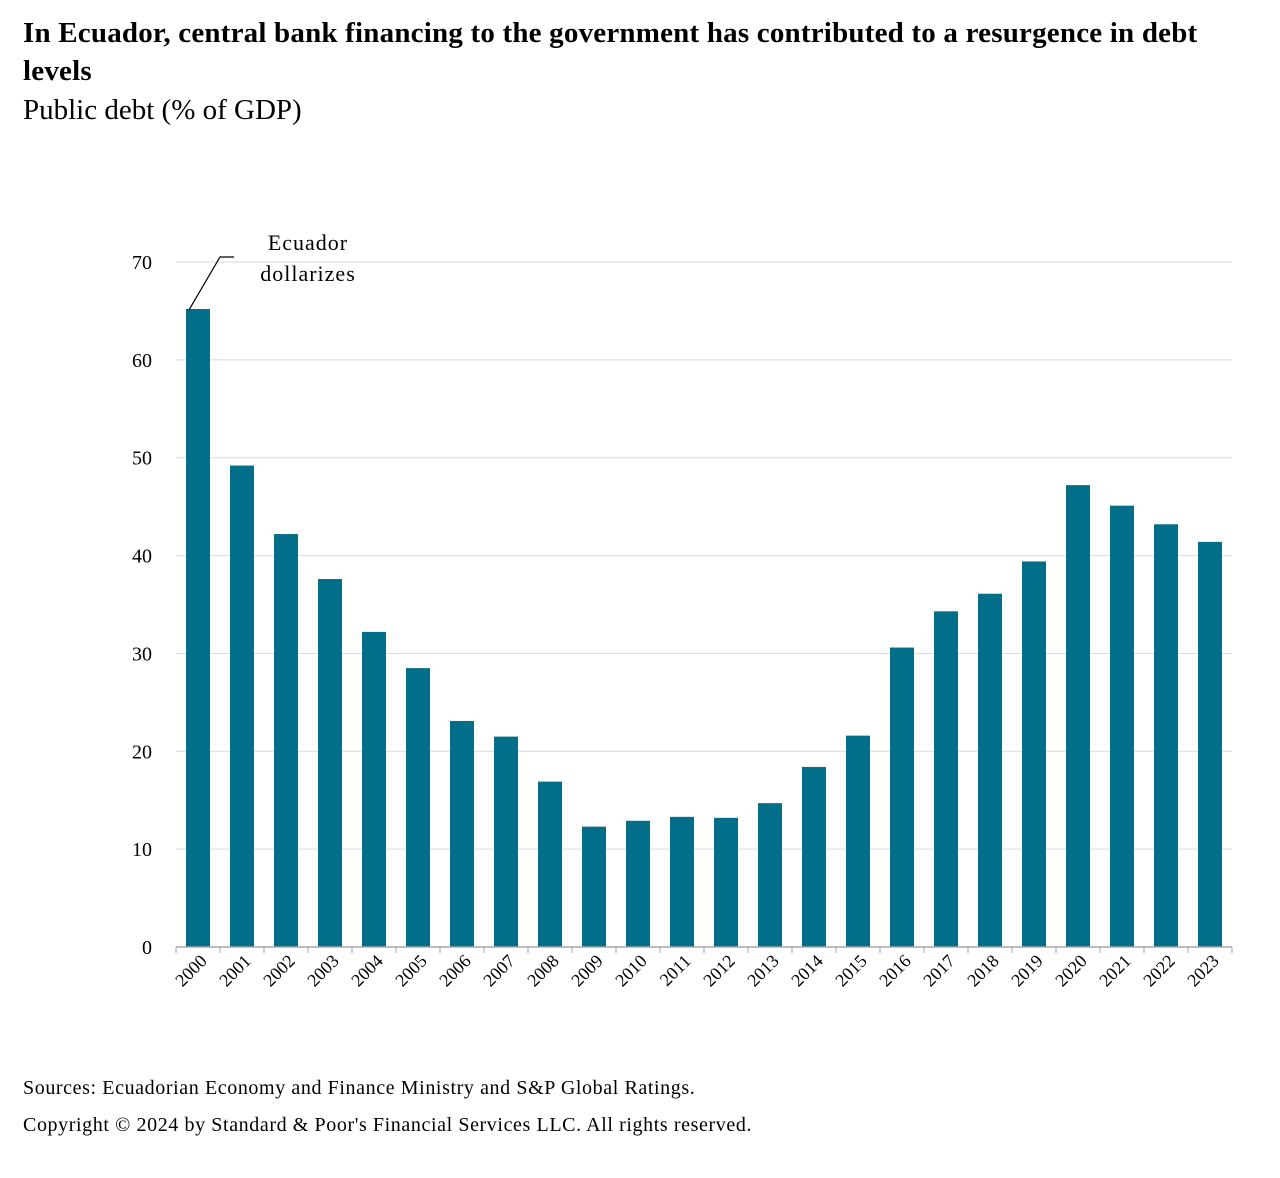  What do you see at coordinates (587, 971) in the screenshot?
I see `x-tick-label: 2009` at bounding box center [587, 971].